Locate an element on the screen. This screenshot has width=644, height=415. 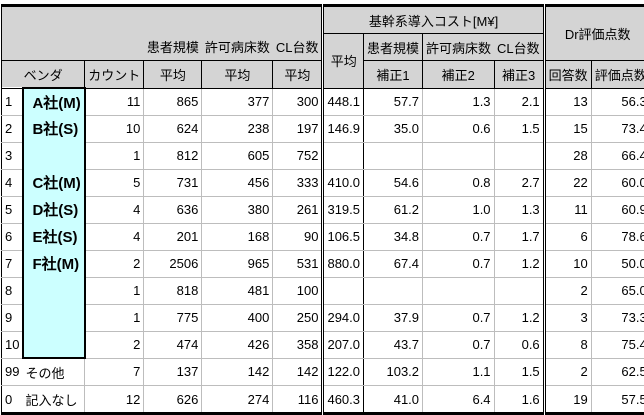
patient-scale-avg-cell: 624 is located at coordinates (173, 128).